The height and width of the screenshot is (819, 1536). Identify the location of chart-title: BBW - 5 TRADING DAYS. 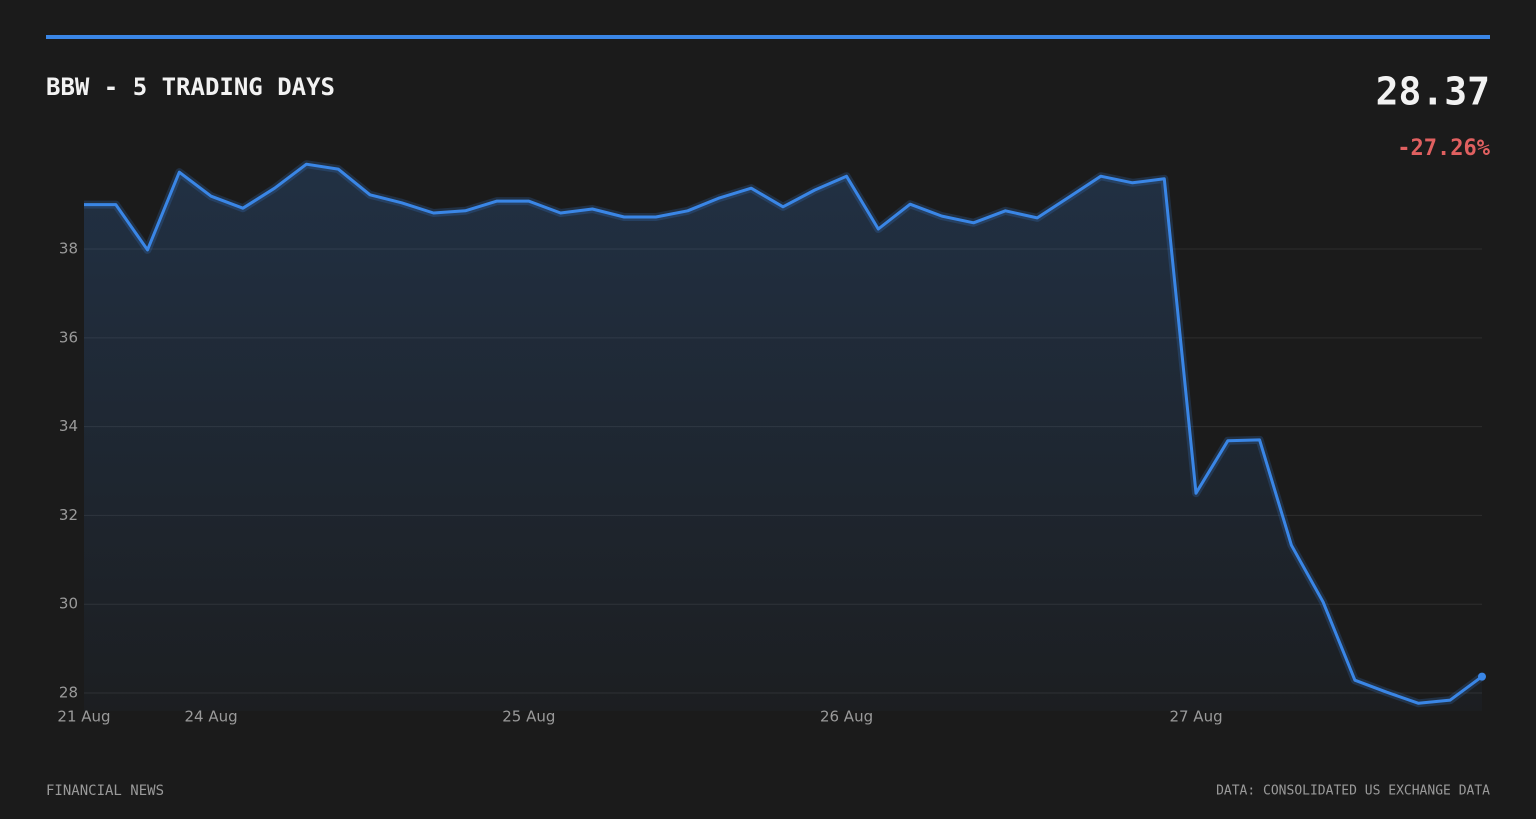
(190, 87).